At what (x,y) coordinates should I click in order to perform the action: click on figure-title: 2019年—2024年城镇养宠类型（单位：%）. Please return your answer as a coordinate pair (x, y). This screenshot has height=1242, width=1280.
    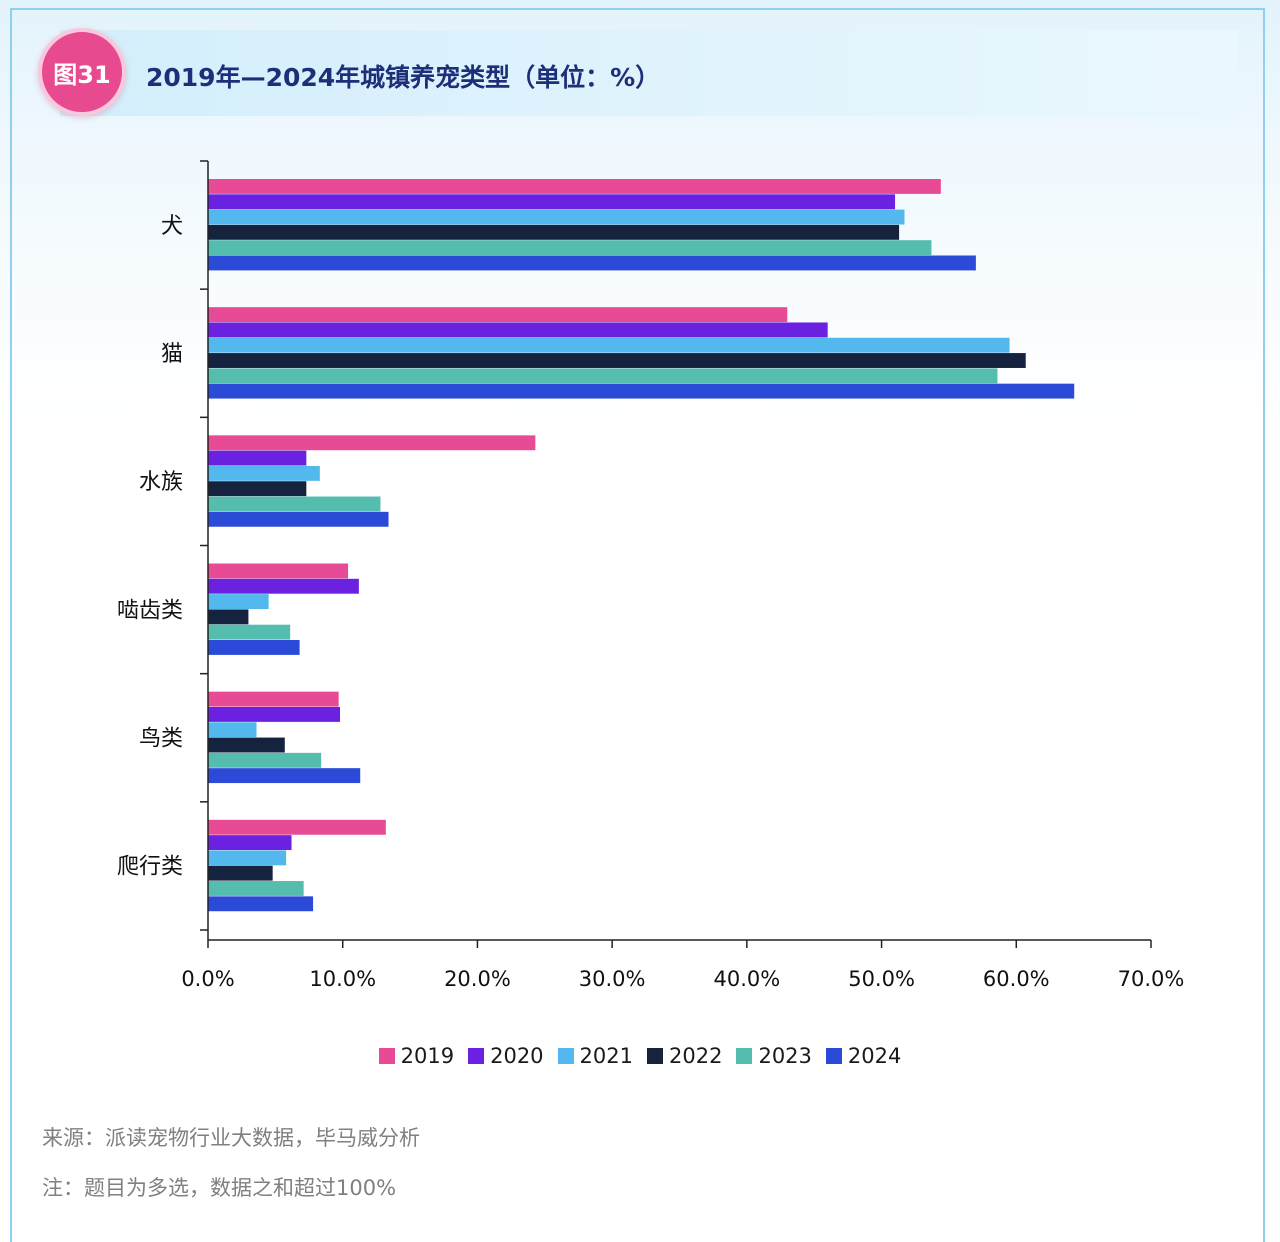
    Looking at the image, I should click on (403, 77).